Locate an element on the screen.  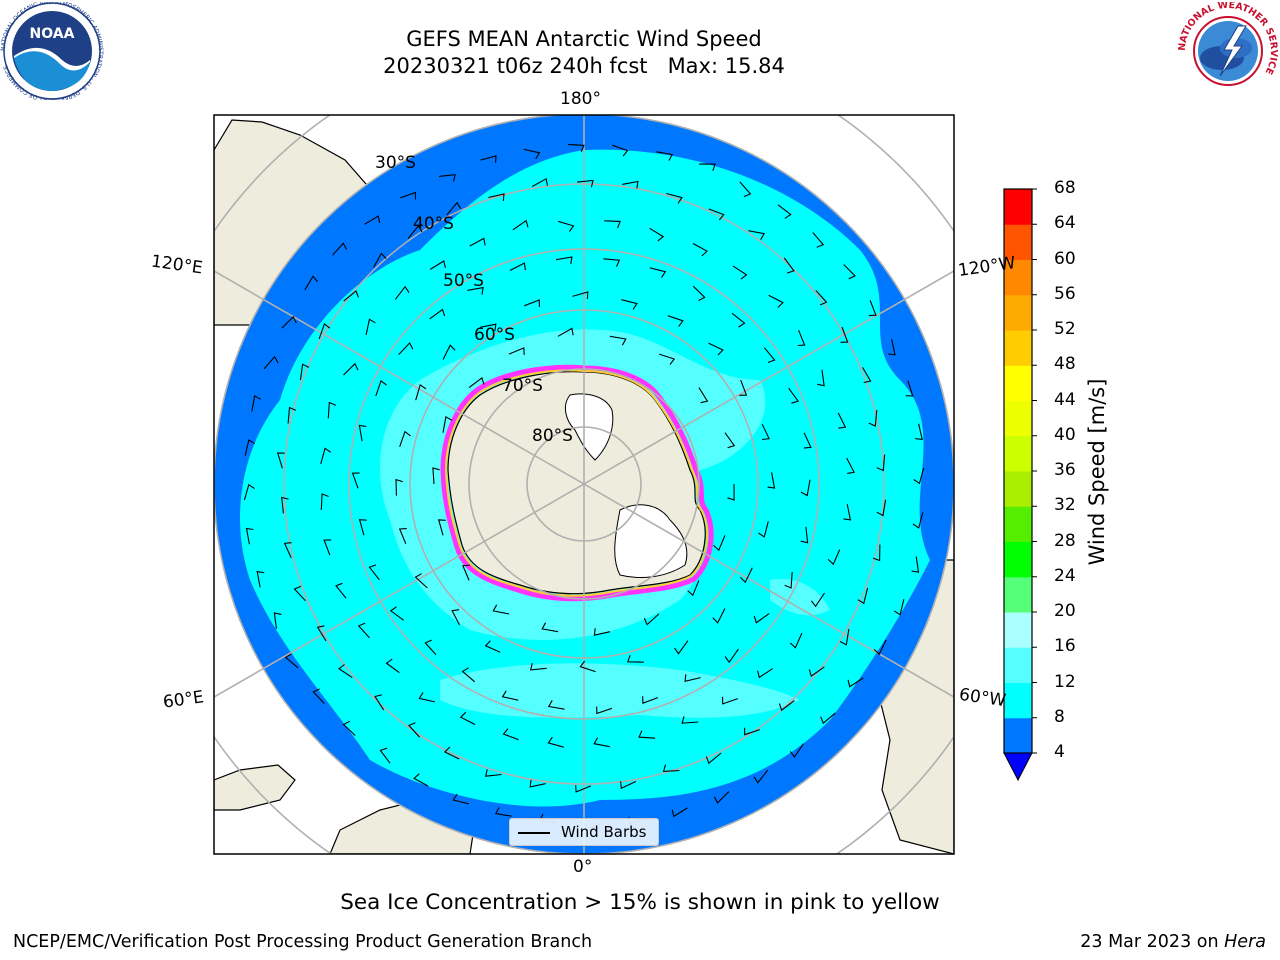
legend: Wind Barbs is located at coordinates (584, 832).